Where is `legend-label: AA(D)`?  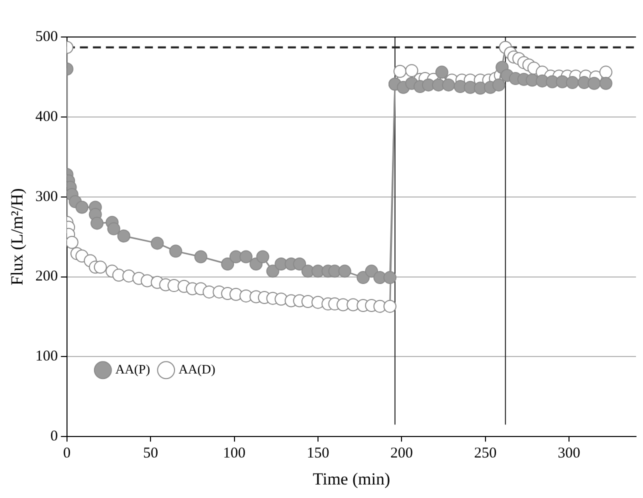
legend-label: AA(D) is located at coordinates (197, 369).